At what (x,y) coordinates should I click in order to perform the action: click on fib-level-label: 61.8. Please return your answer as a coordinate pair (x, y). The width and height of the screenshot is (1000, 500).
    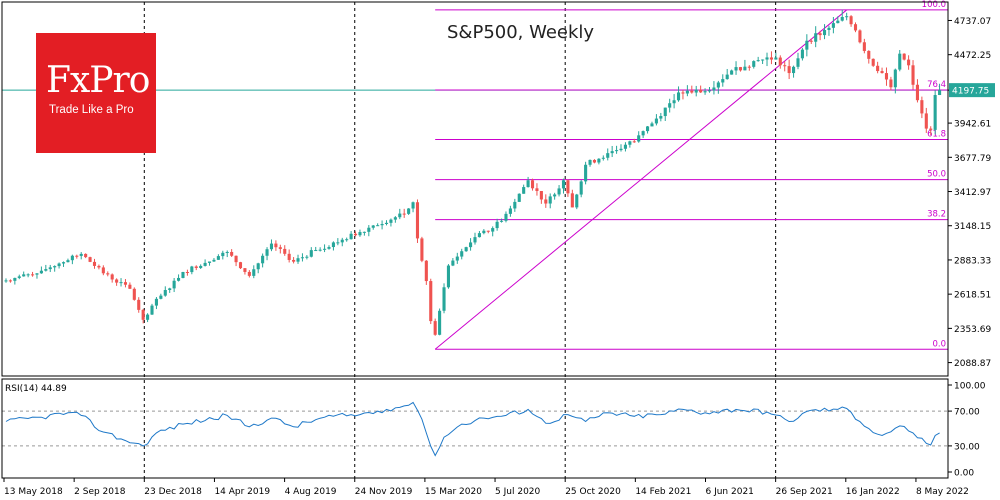
    Looking at the image, I should click on (936, 135).